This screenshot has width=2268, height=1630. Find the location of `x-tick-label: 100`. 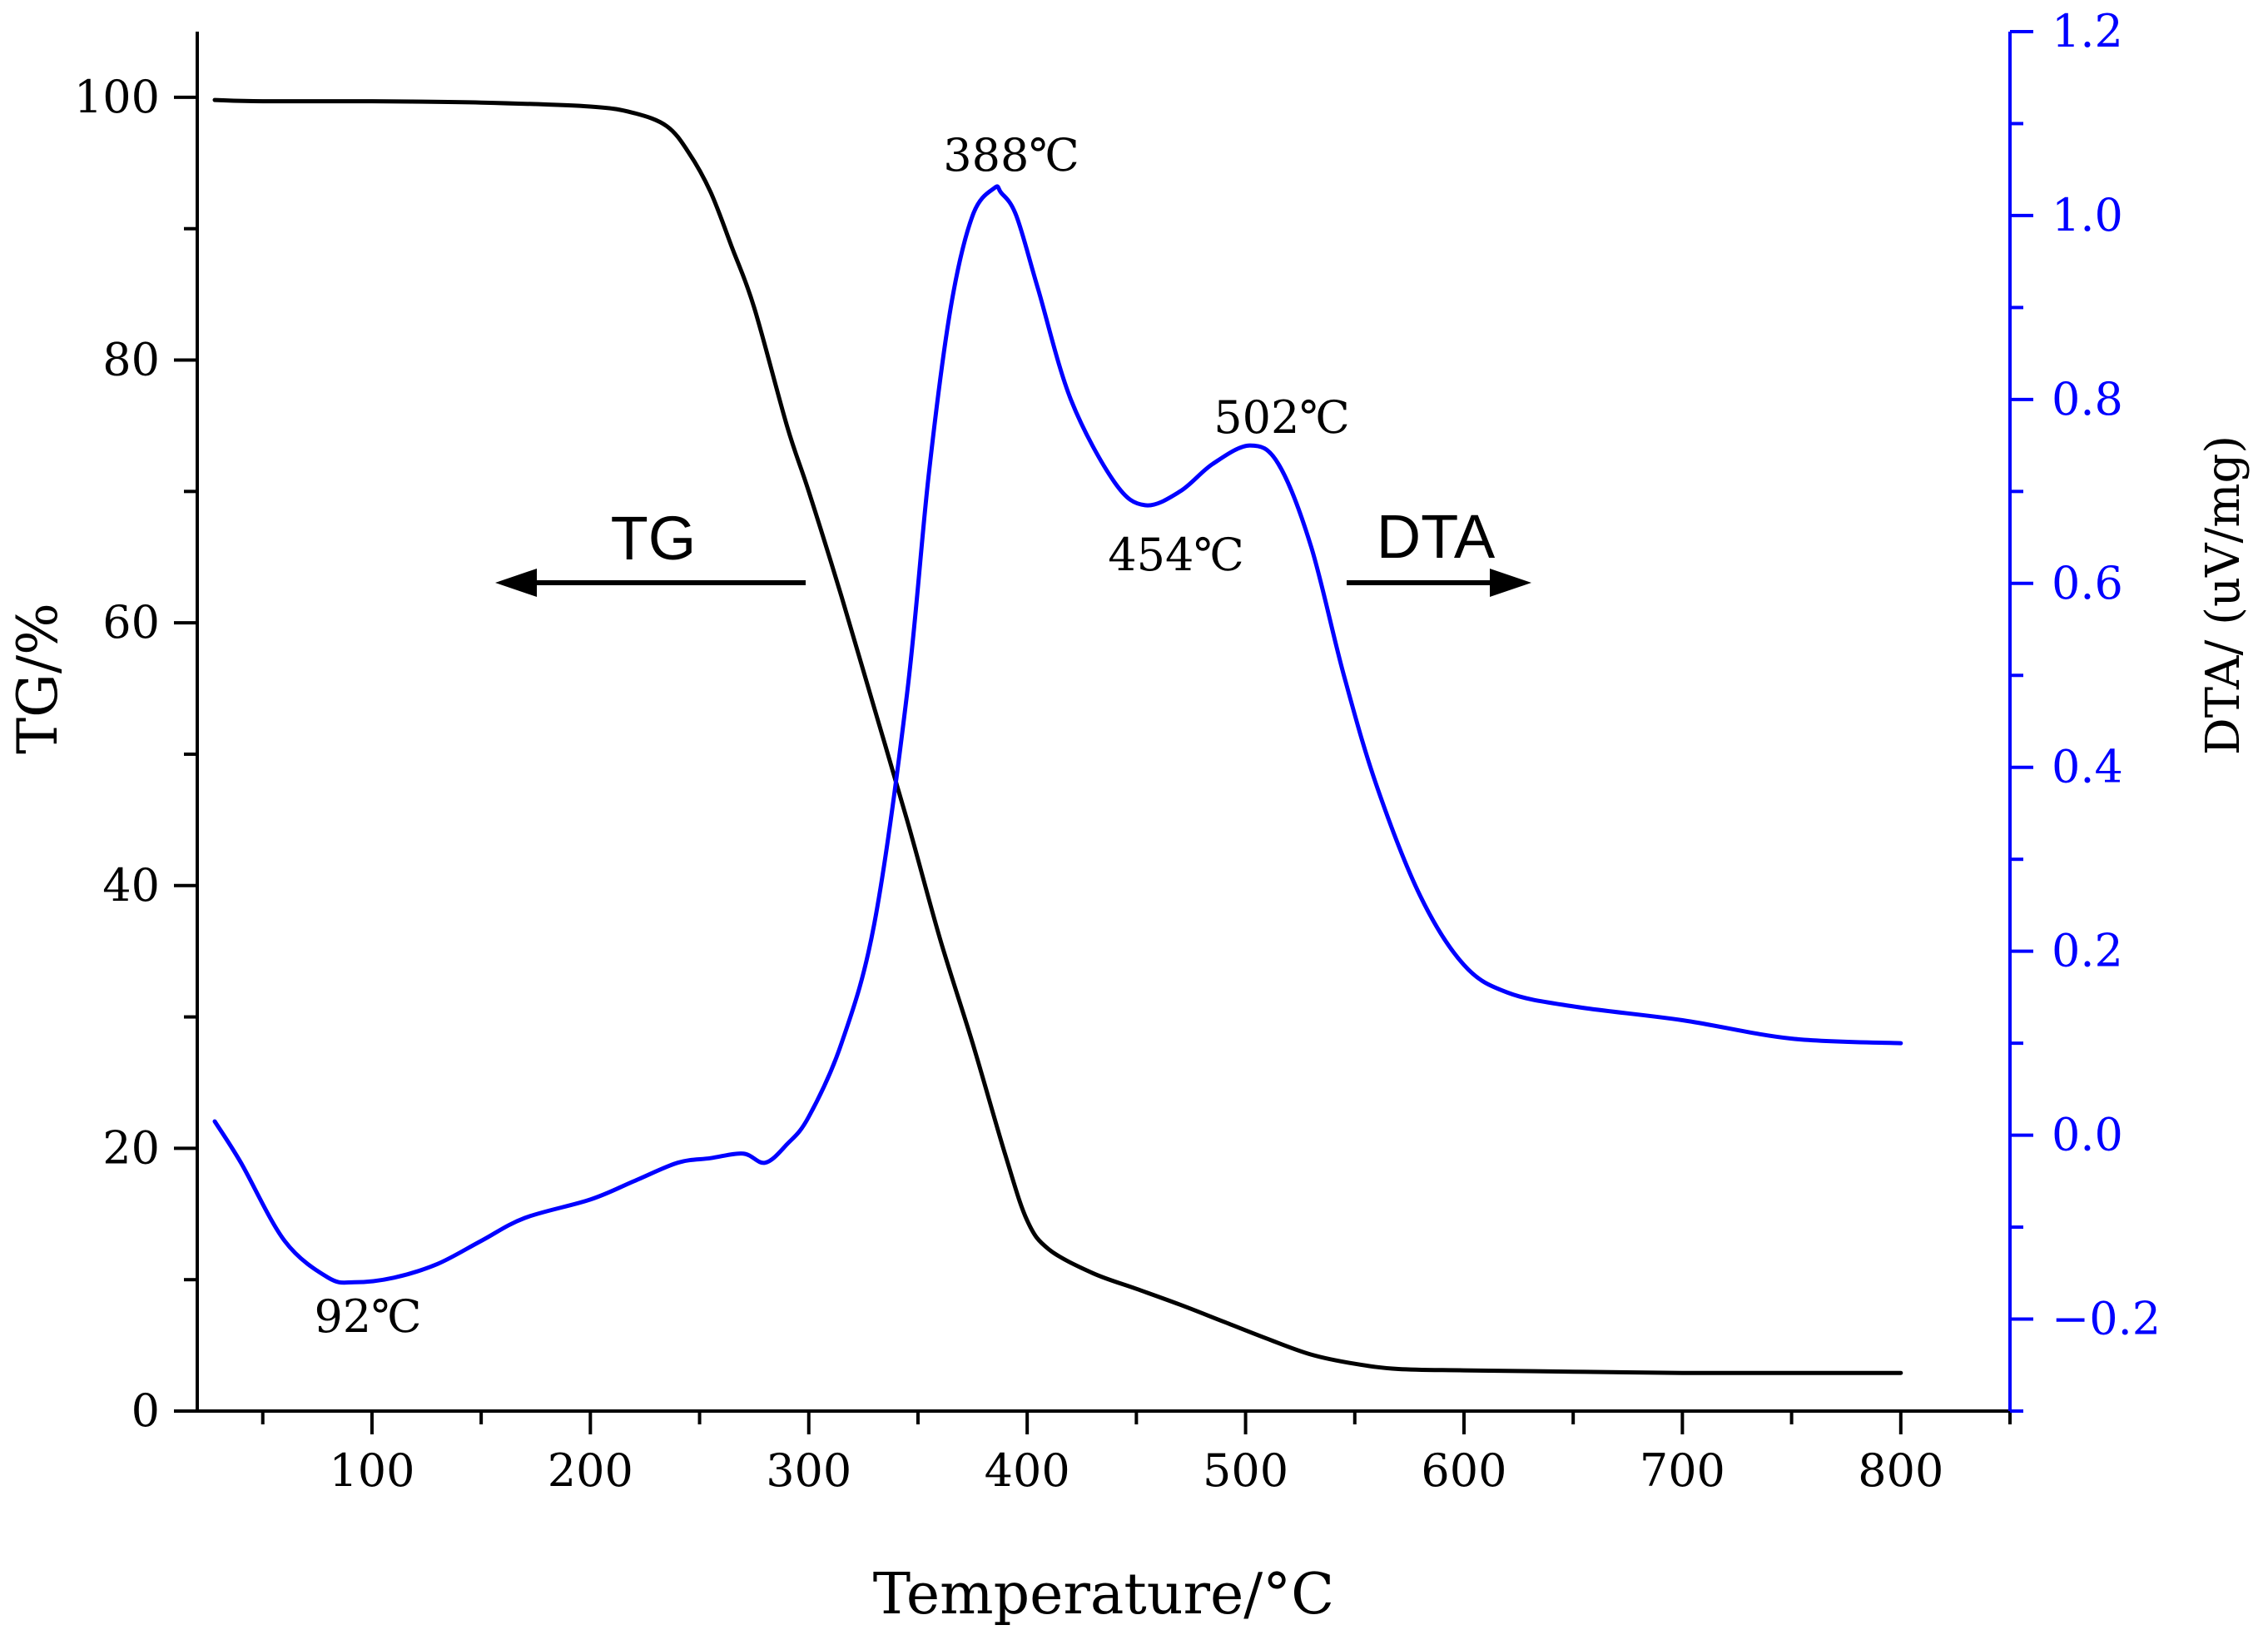

x-tick-label: 100 is located at coordinates (371, 1470).